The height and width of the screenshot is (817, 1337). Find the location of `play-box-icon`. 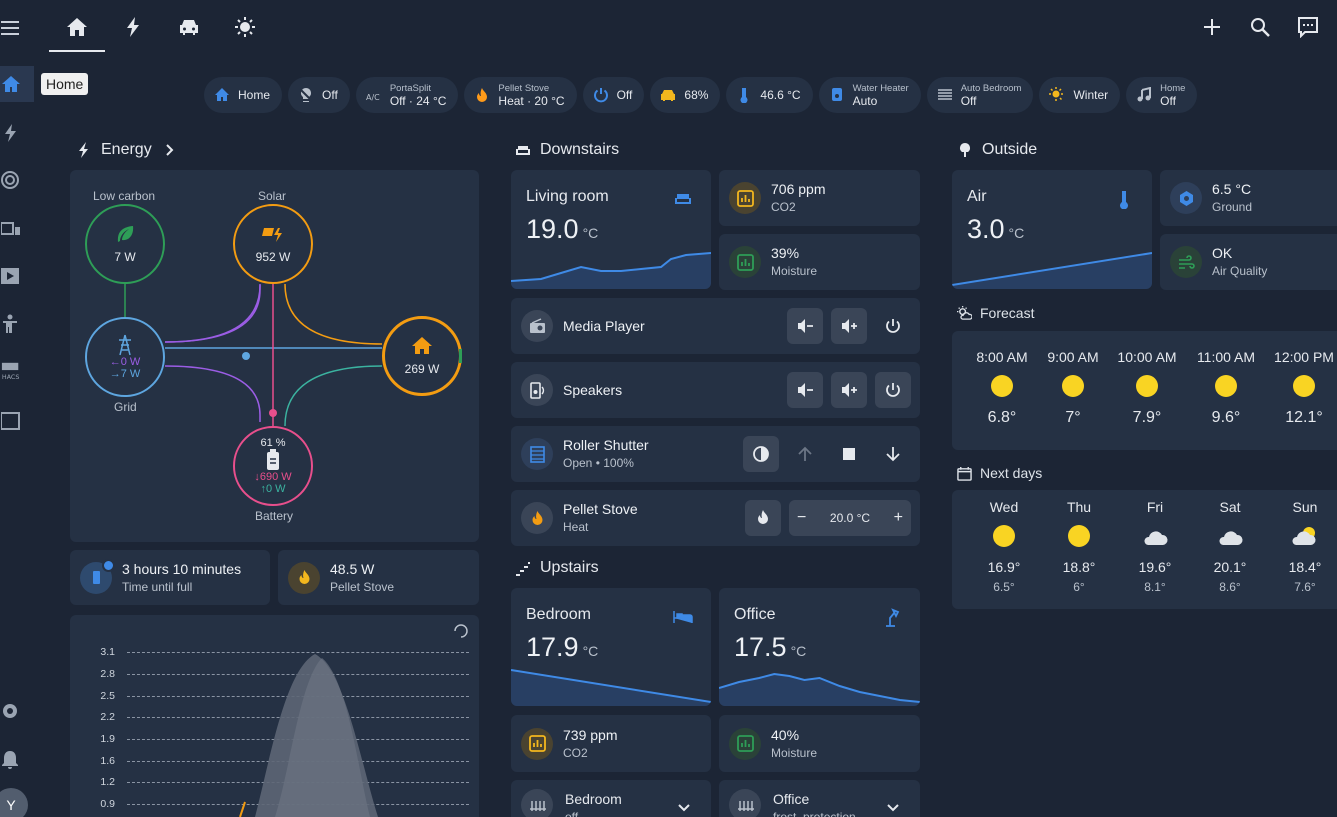

play-box-icon is located at coordinates (10, 276).